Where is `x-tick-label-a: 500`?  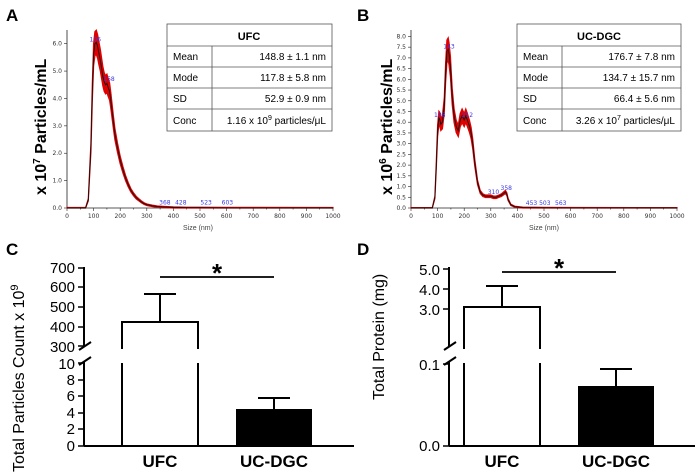 x-tick-label-a: 500 is located at coordinates (200, 216).